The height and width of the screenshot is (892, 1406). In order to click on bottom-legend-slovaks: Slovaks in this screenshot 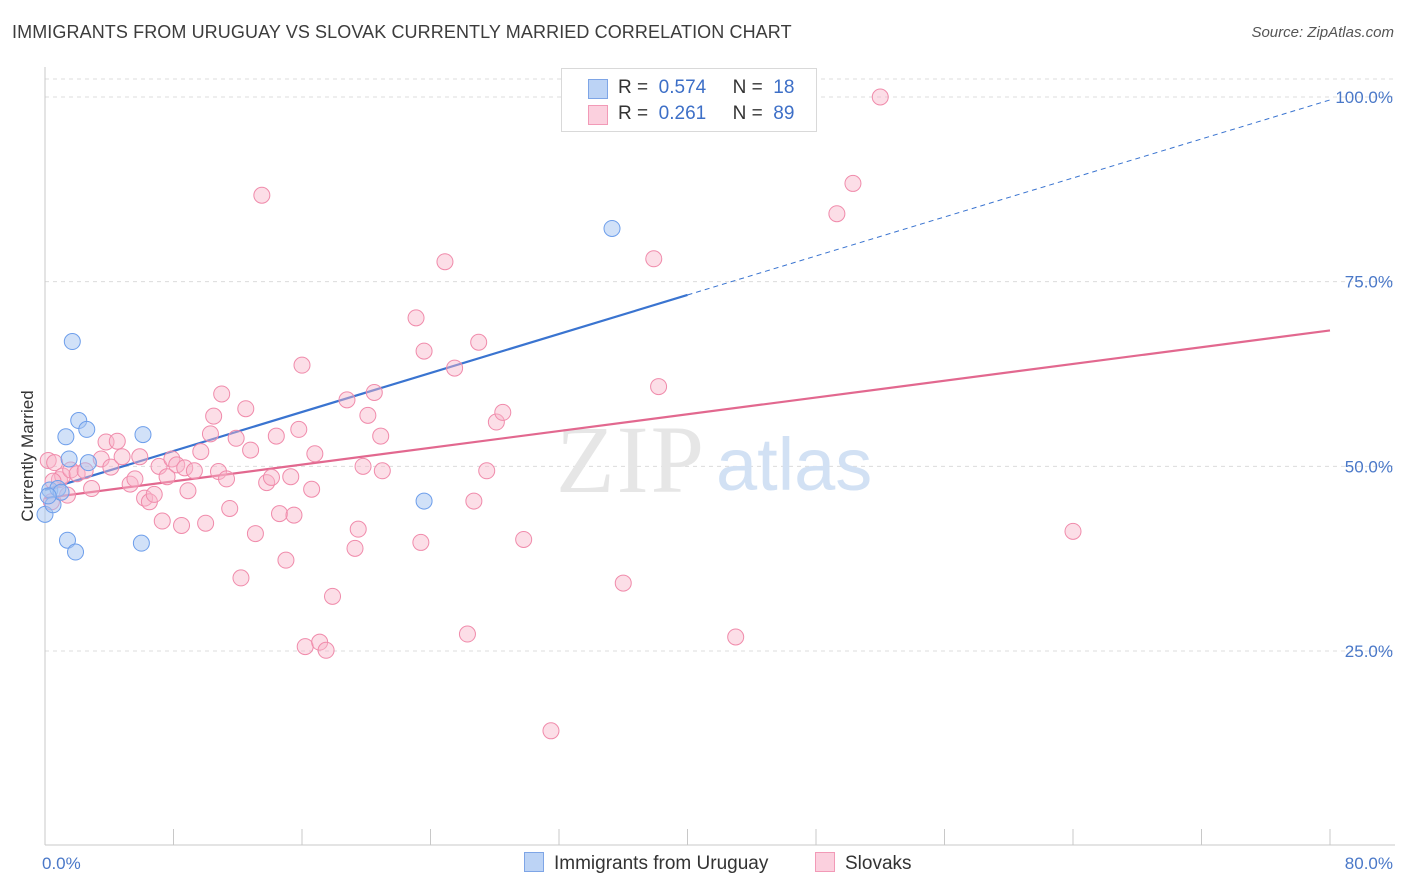, I will do `click(863, 863)`.